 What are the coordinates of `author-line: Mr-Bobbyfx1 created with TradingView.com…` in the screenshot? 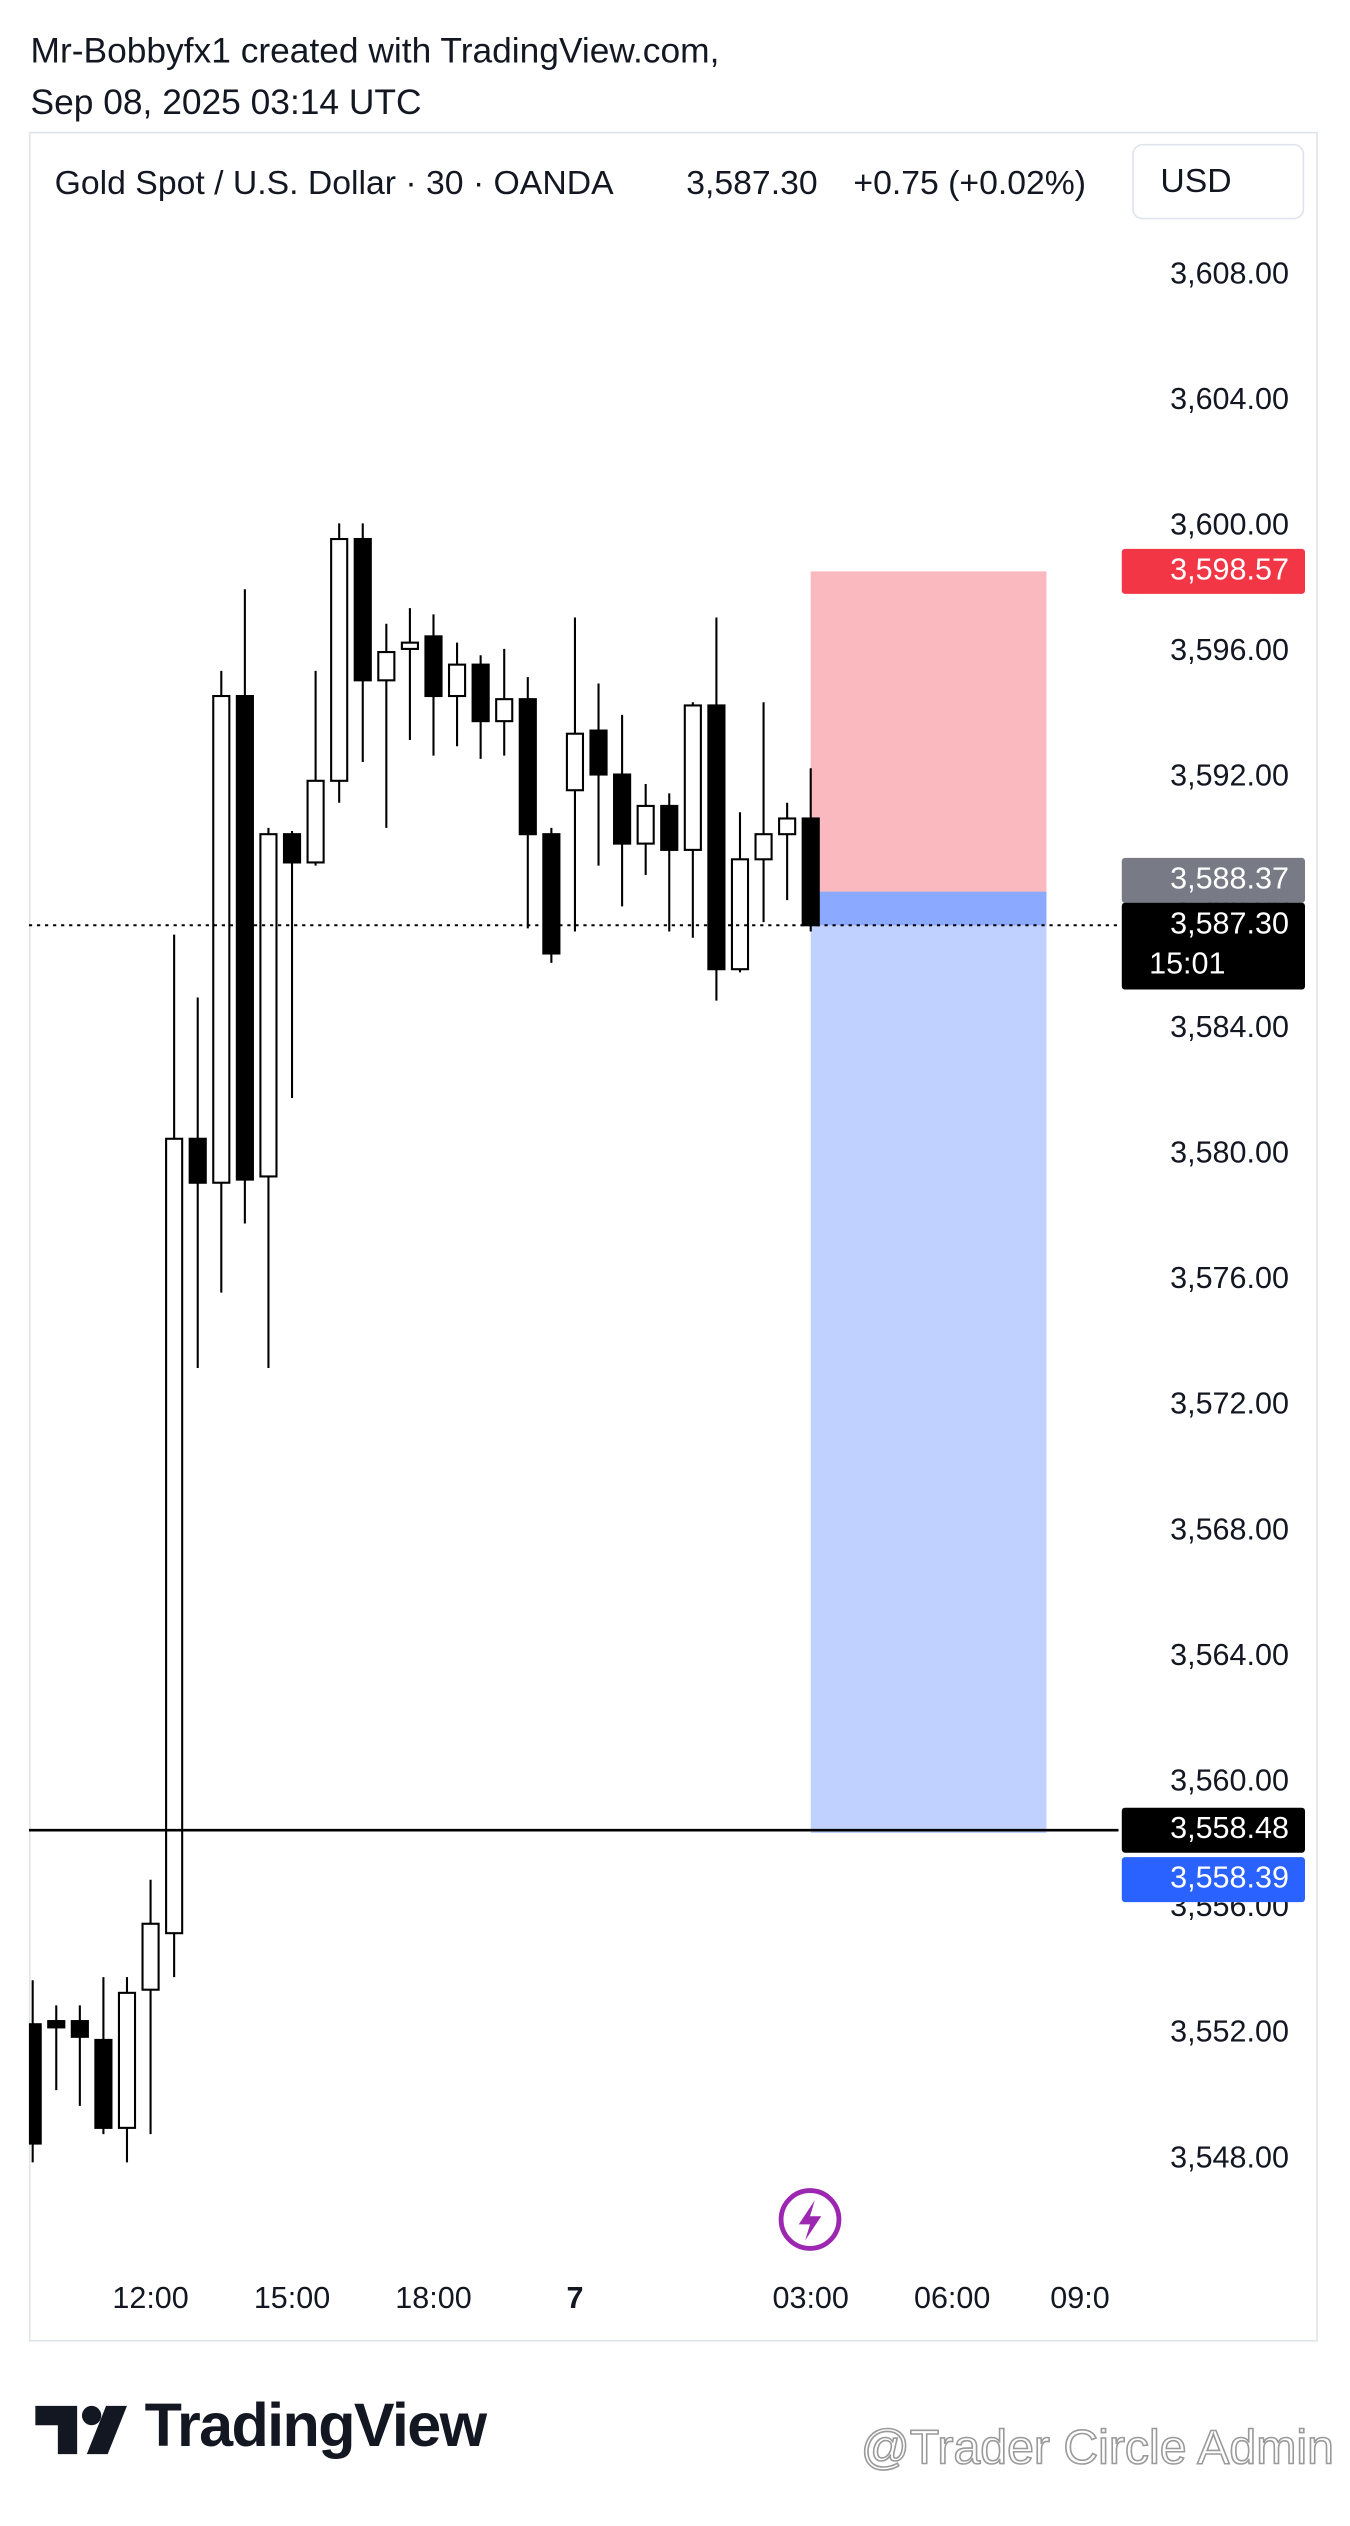 It's located at (375, 50).